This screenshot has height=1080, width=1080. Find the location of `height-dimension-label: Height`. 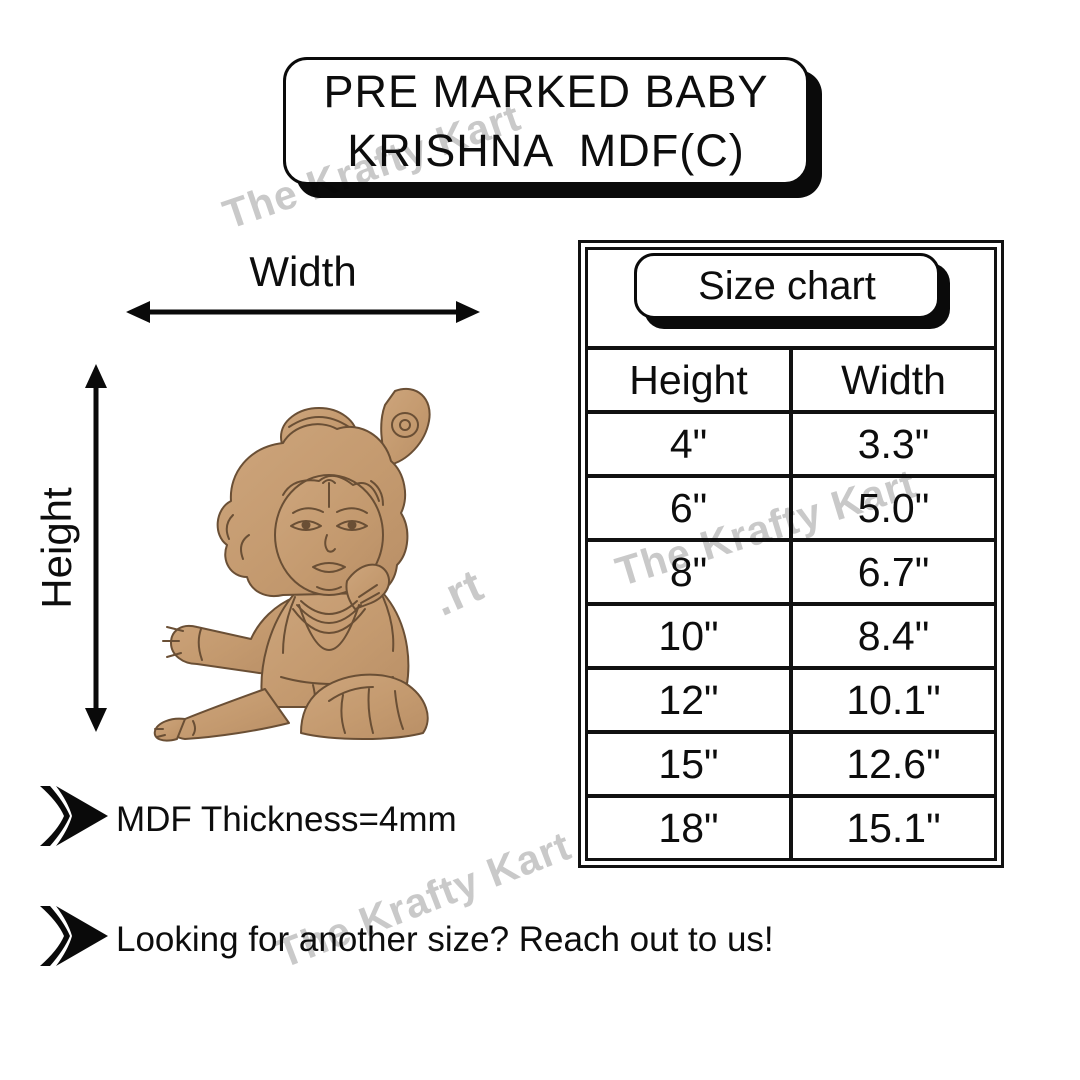

height-dimension-label: Height is located at coordinates (56, 548).